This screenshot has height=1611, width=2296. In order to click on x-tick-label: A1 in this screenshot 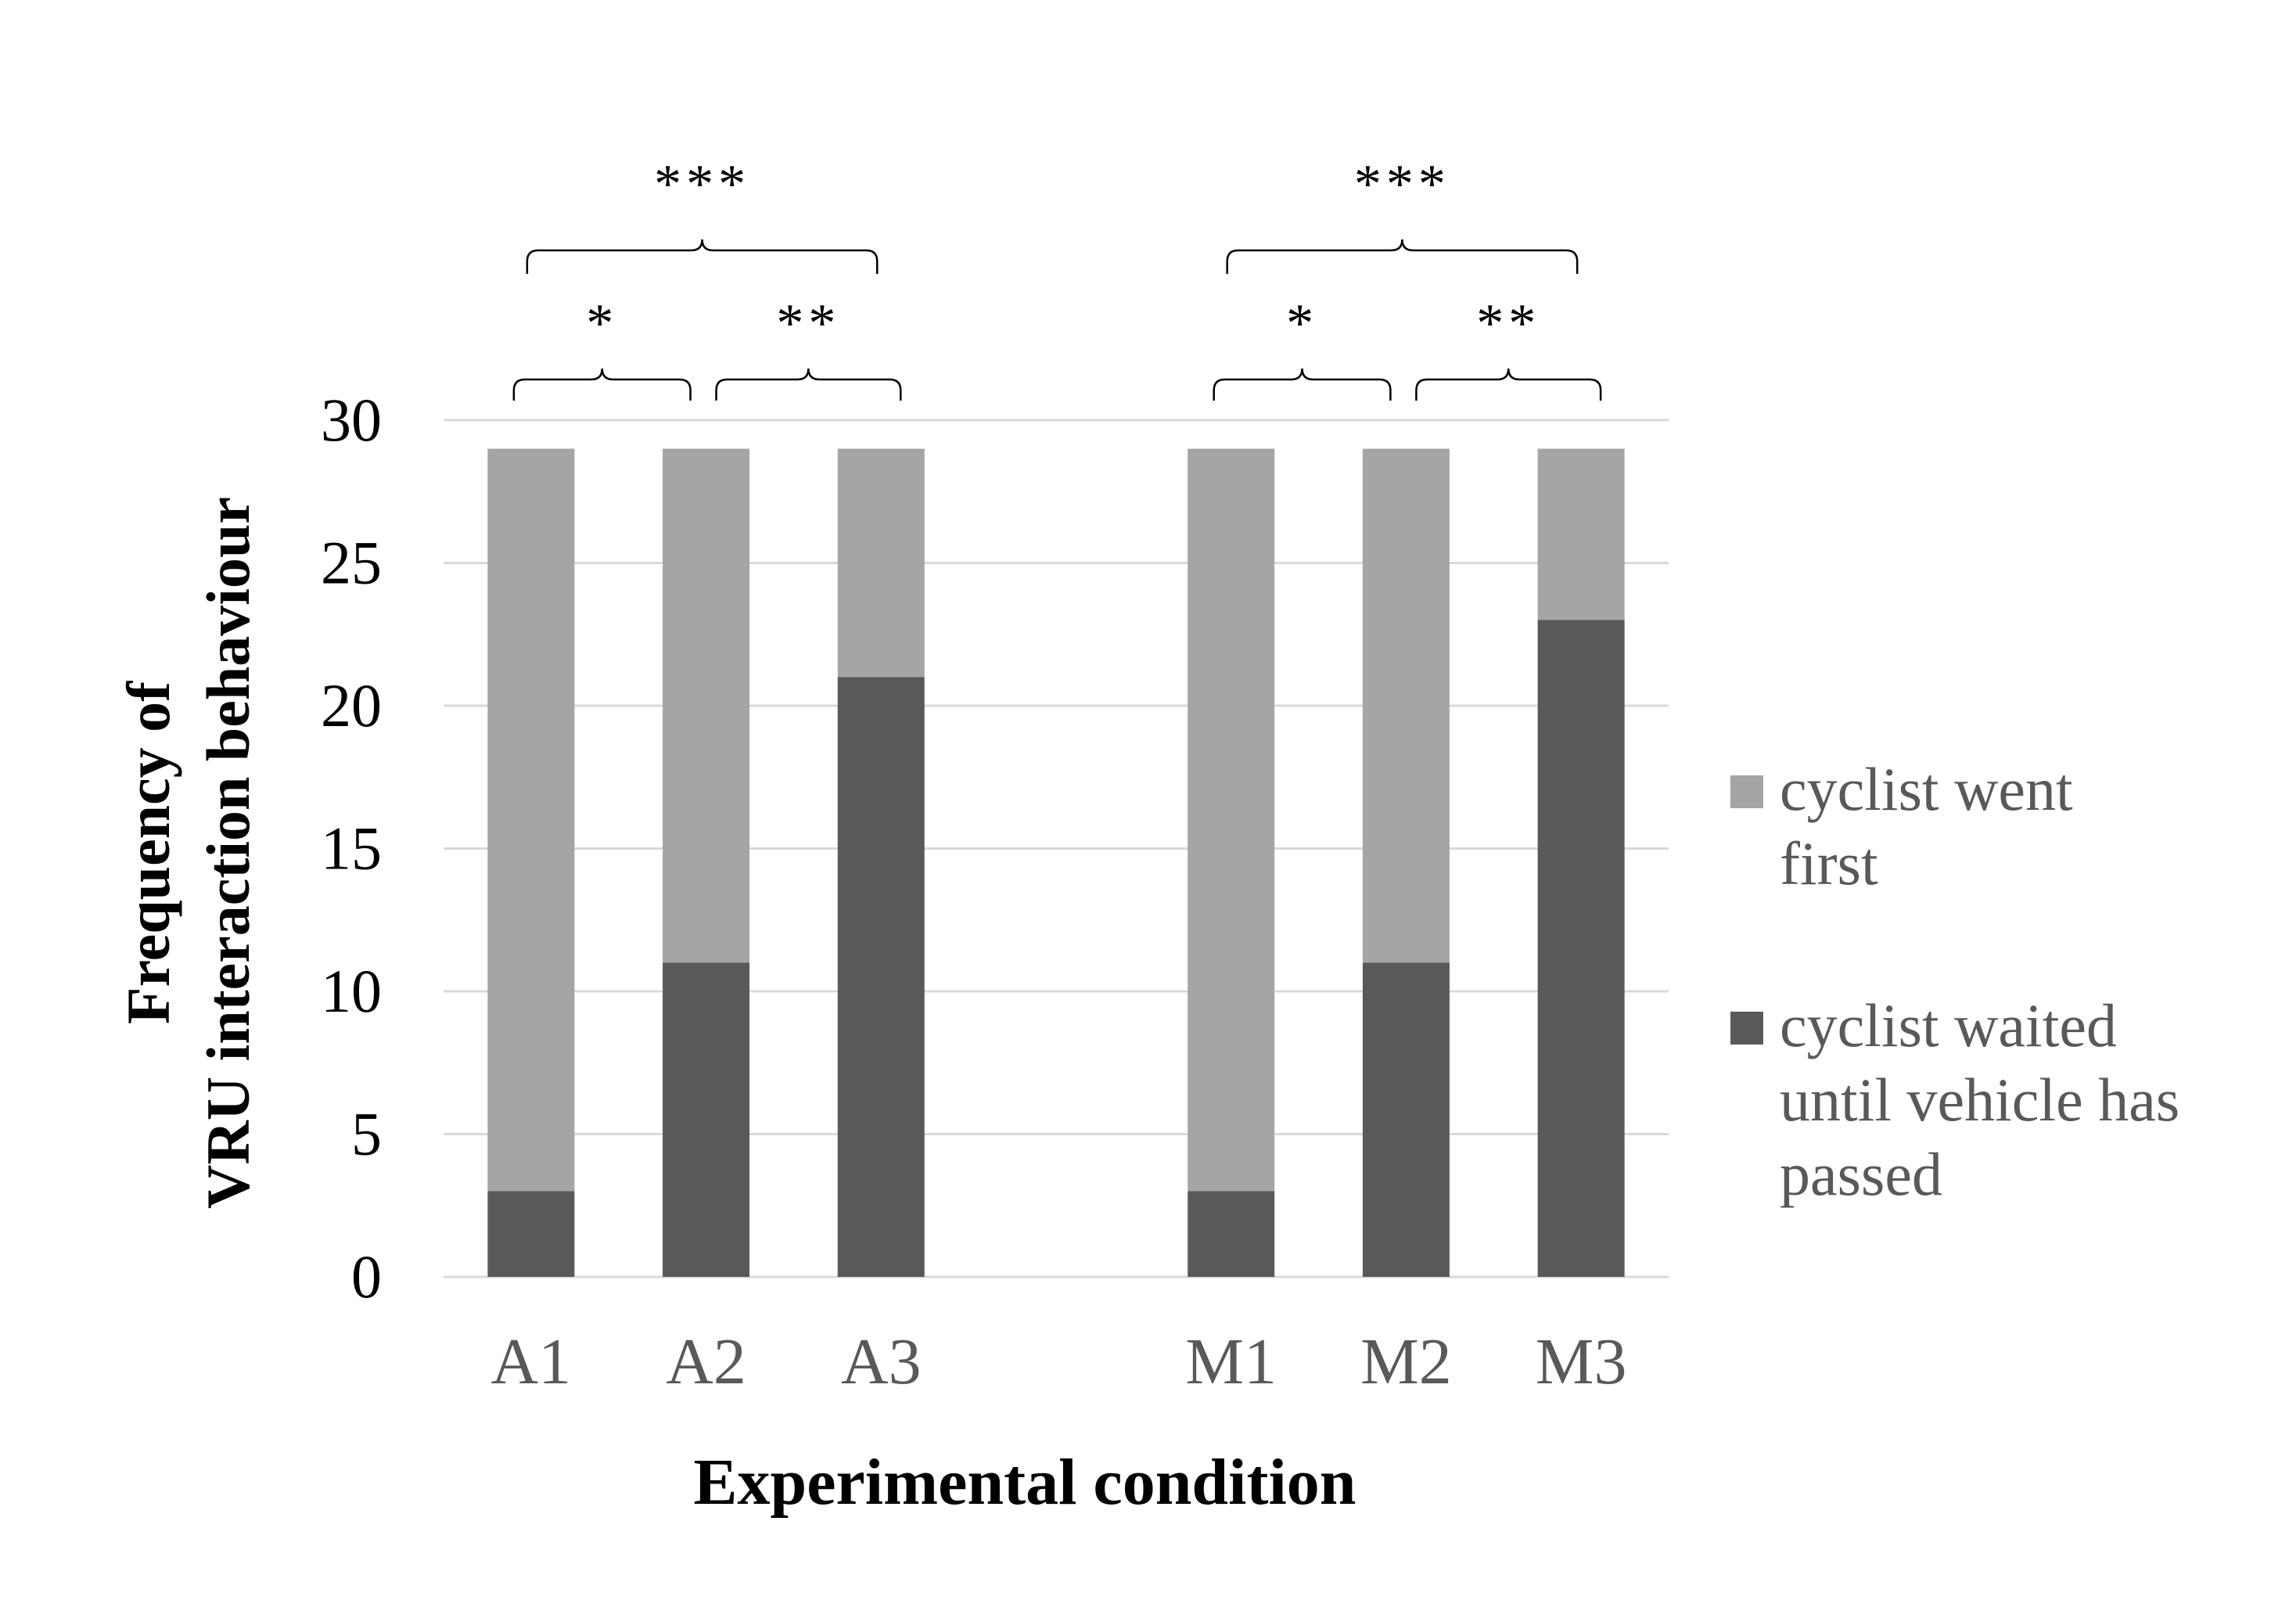, I will do `click(531, 1361)`.